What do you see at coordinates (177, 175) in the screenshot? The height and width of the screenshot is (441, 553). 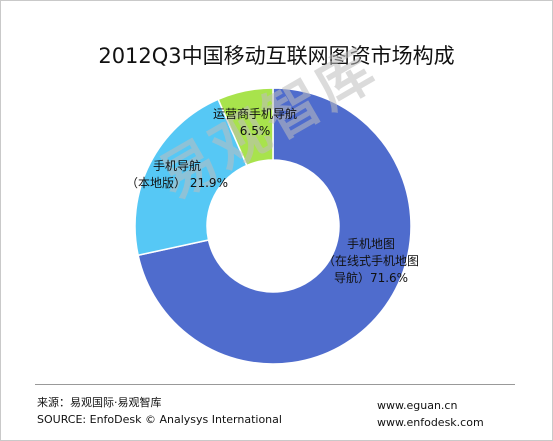 I see `slice-label-local-nav: 手机导航 （本地版） 21.9%` at bounding box center [177, 175].